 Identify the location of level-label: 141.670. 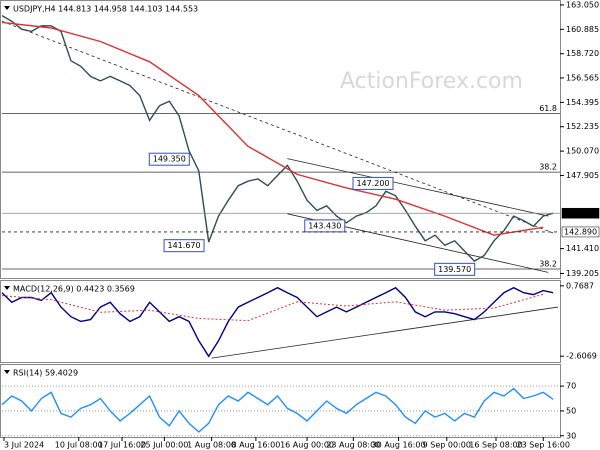
(184, 245).